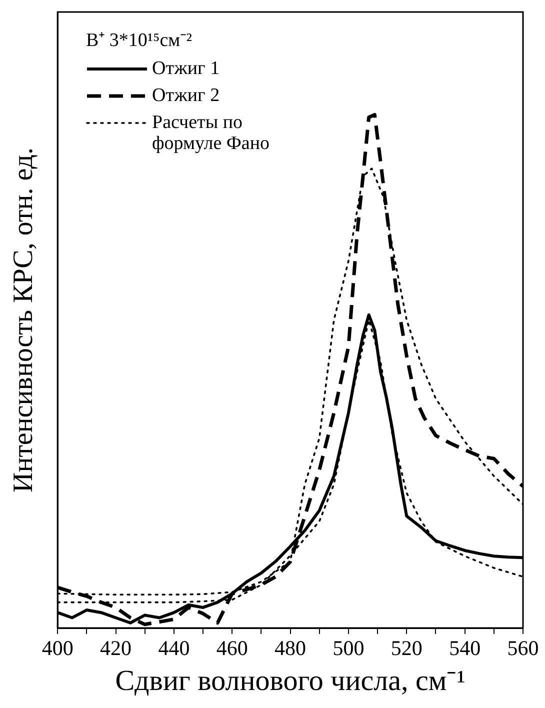  What do you see at coordinates (186, 95) in the screenshot?
I see `legend-label: Отжиг 2` at bounding box center [186, 95].